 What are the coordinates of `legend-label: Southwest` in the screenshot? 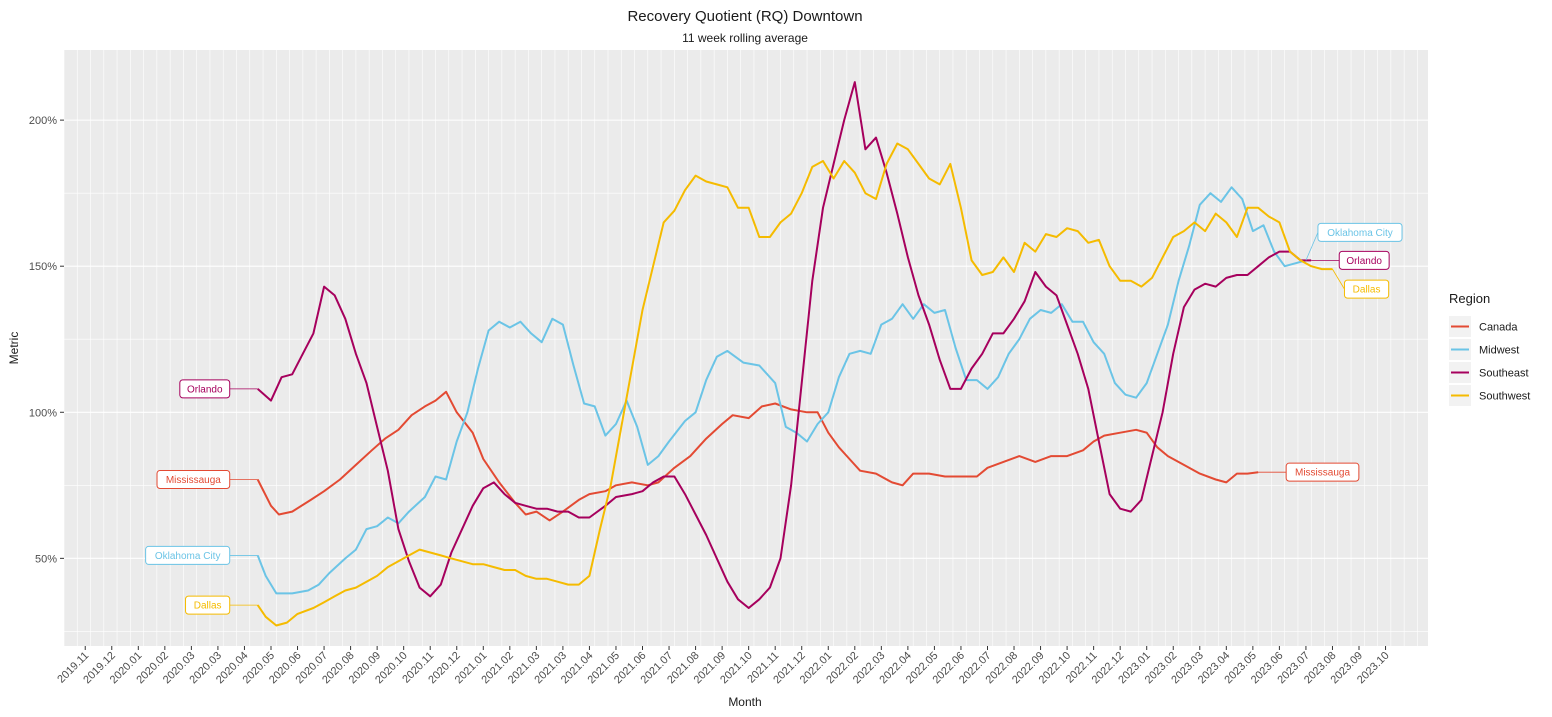 It's located at (1504, 397).